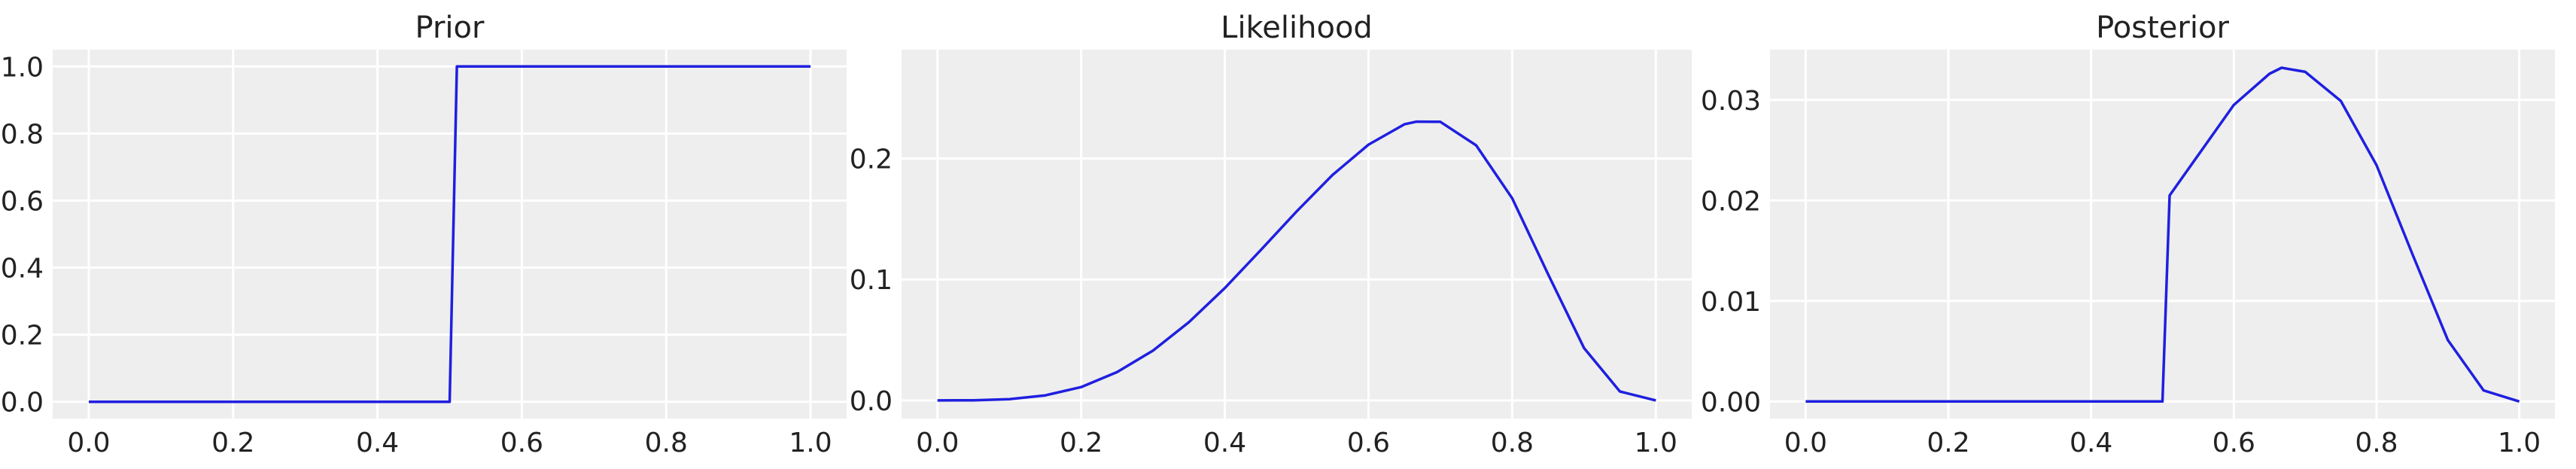  I want to click on chart-title: Likelihood, so click(1297, 28).